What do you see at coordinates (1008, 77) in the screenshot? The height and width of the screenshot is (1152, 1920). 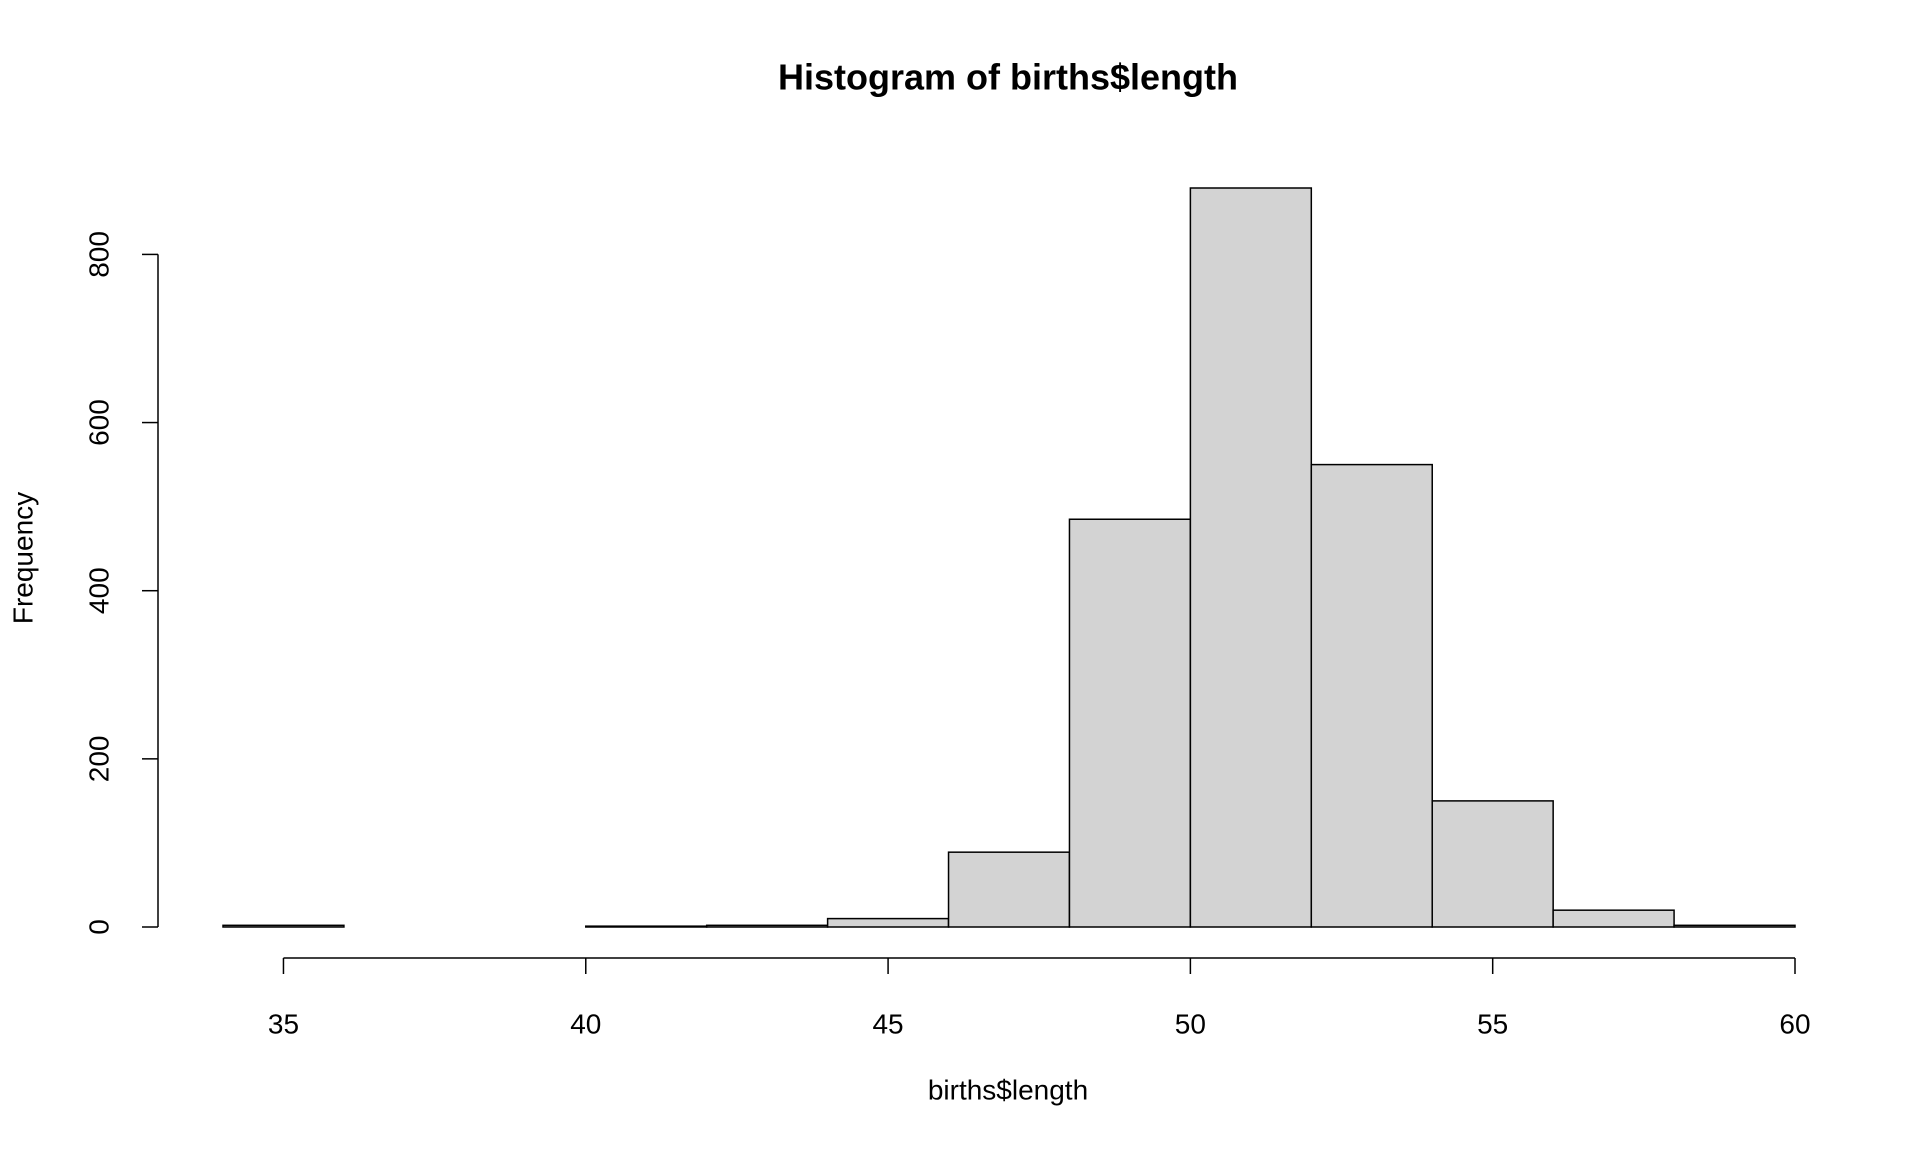 I see `chart-title: Histogram of births$length` at bounding box center [1008, 77].